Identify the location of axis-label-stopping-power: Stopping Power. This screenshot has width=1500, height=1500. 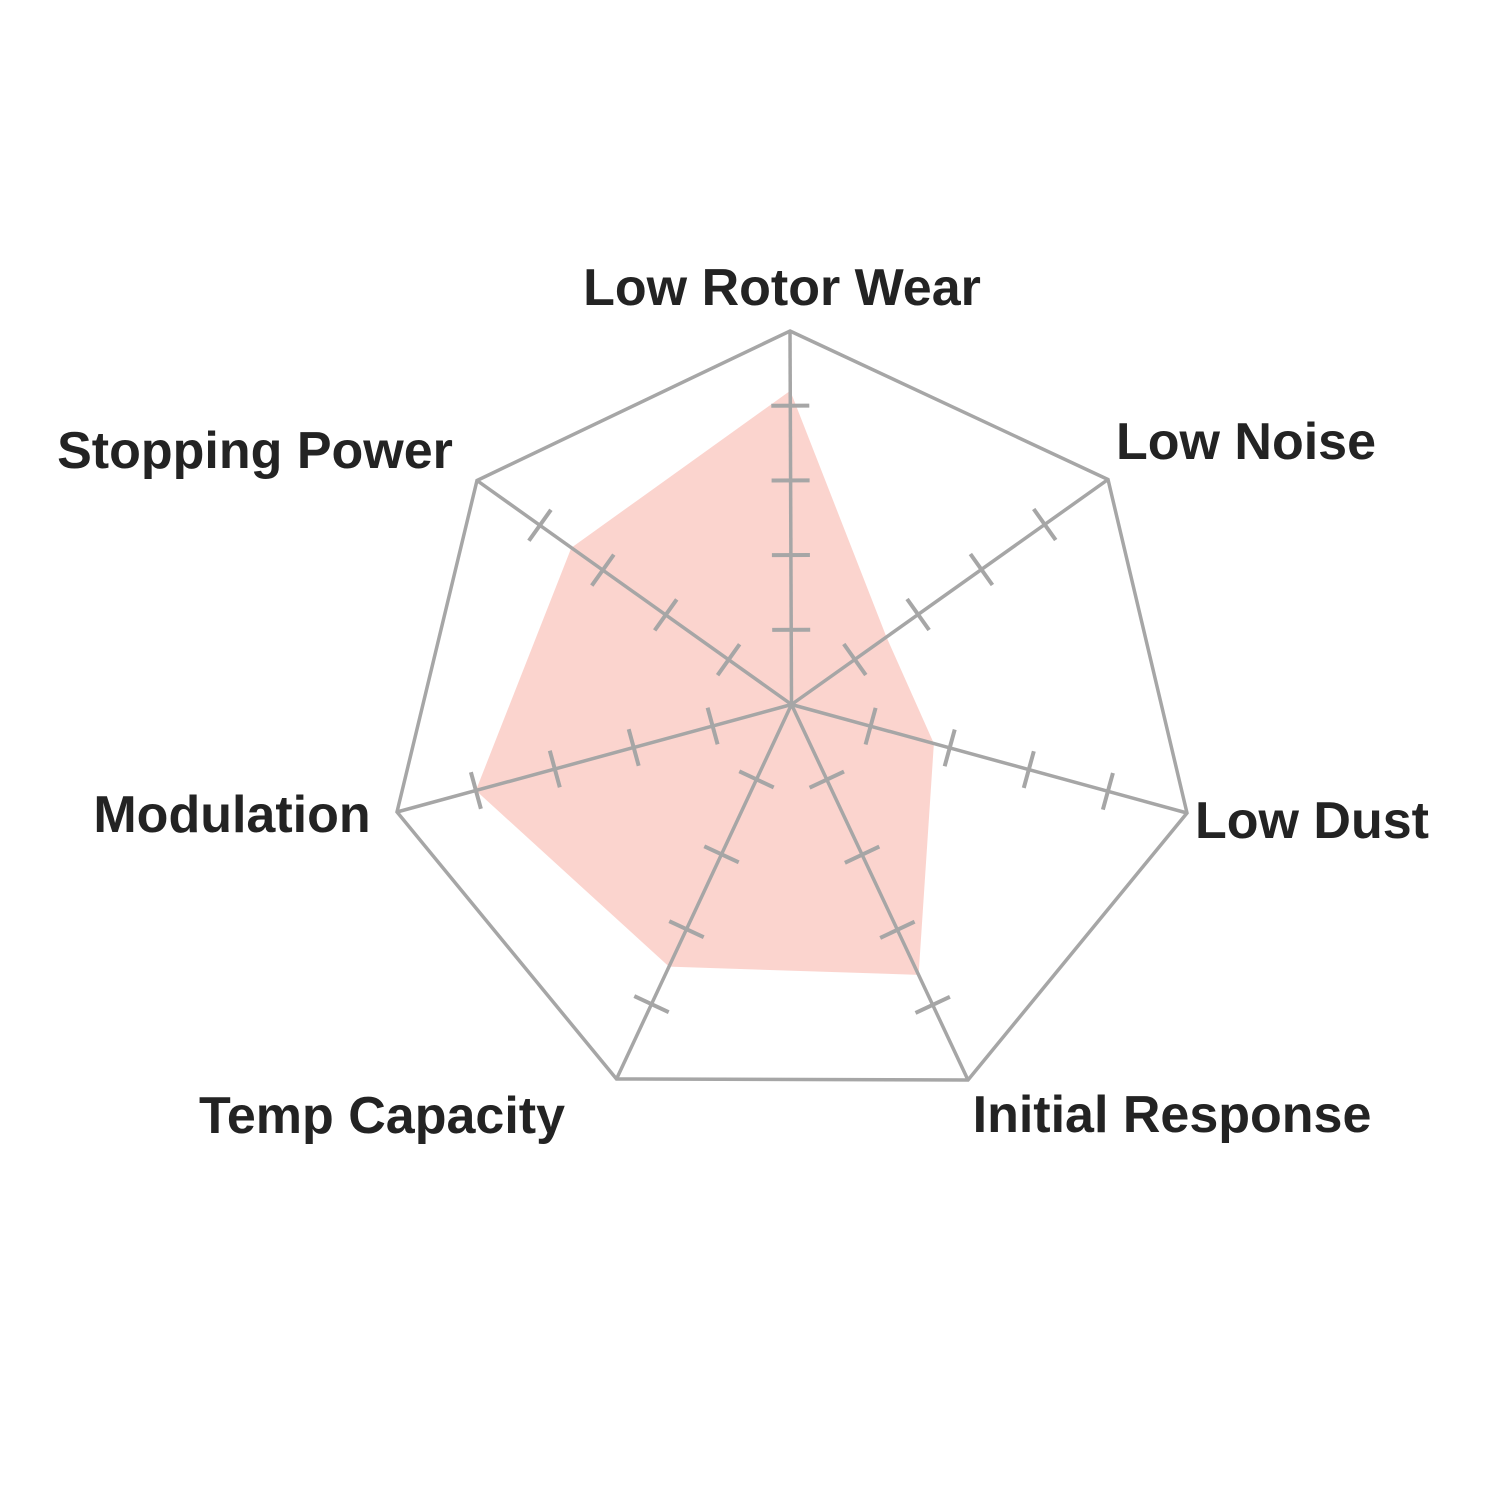
(255, 451).